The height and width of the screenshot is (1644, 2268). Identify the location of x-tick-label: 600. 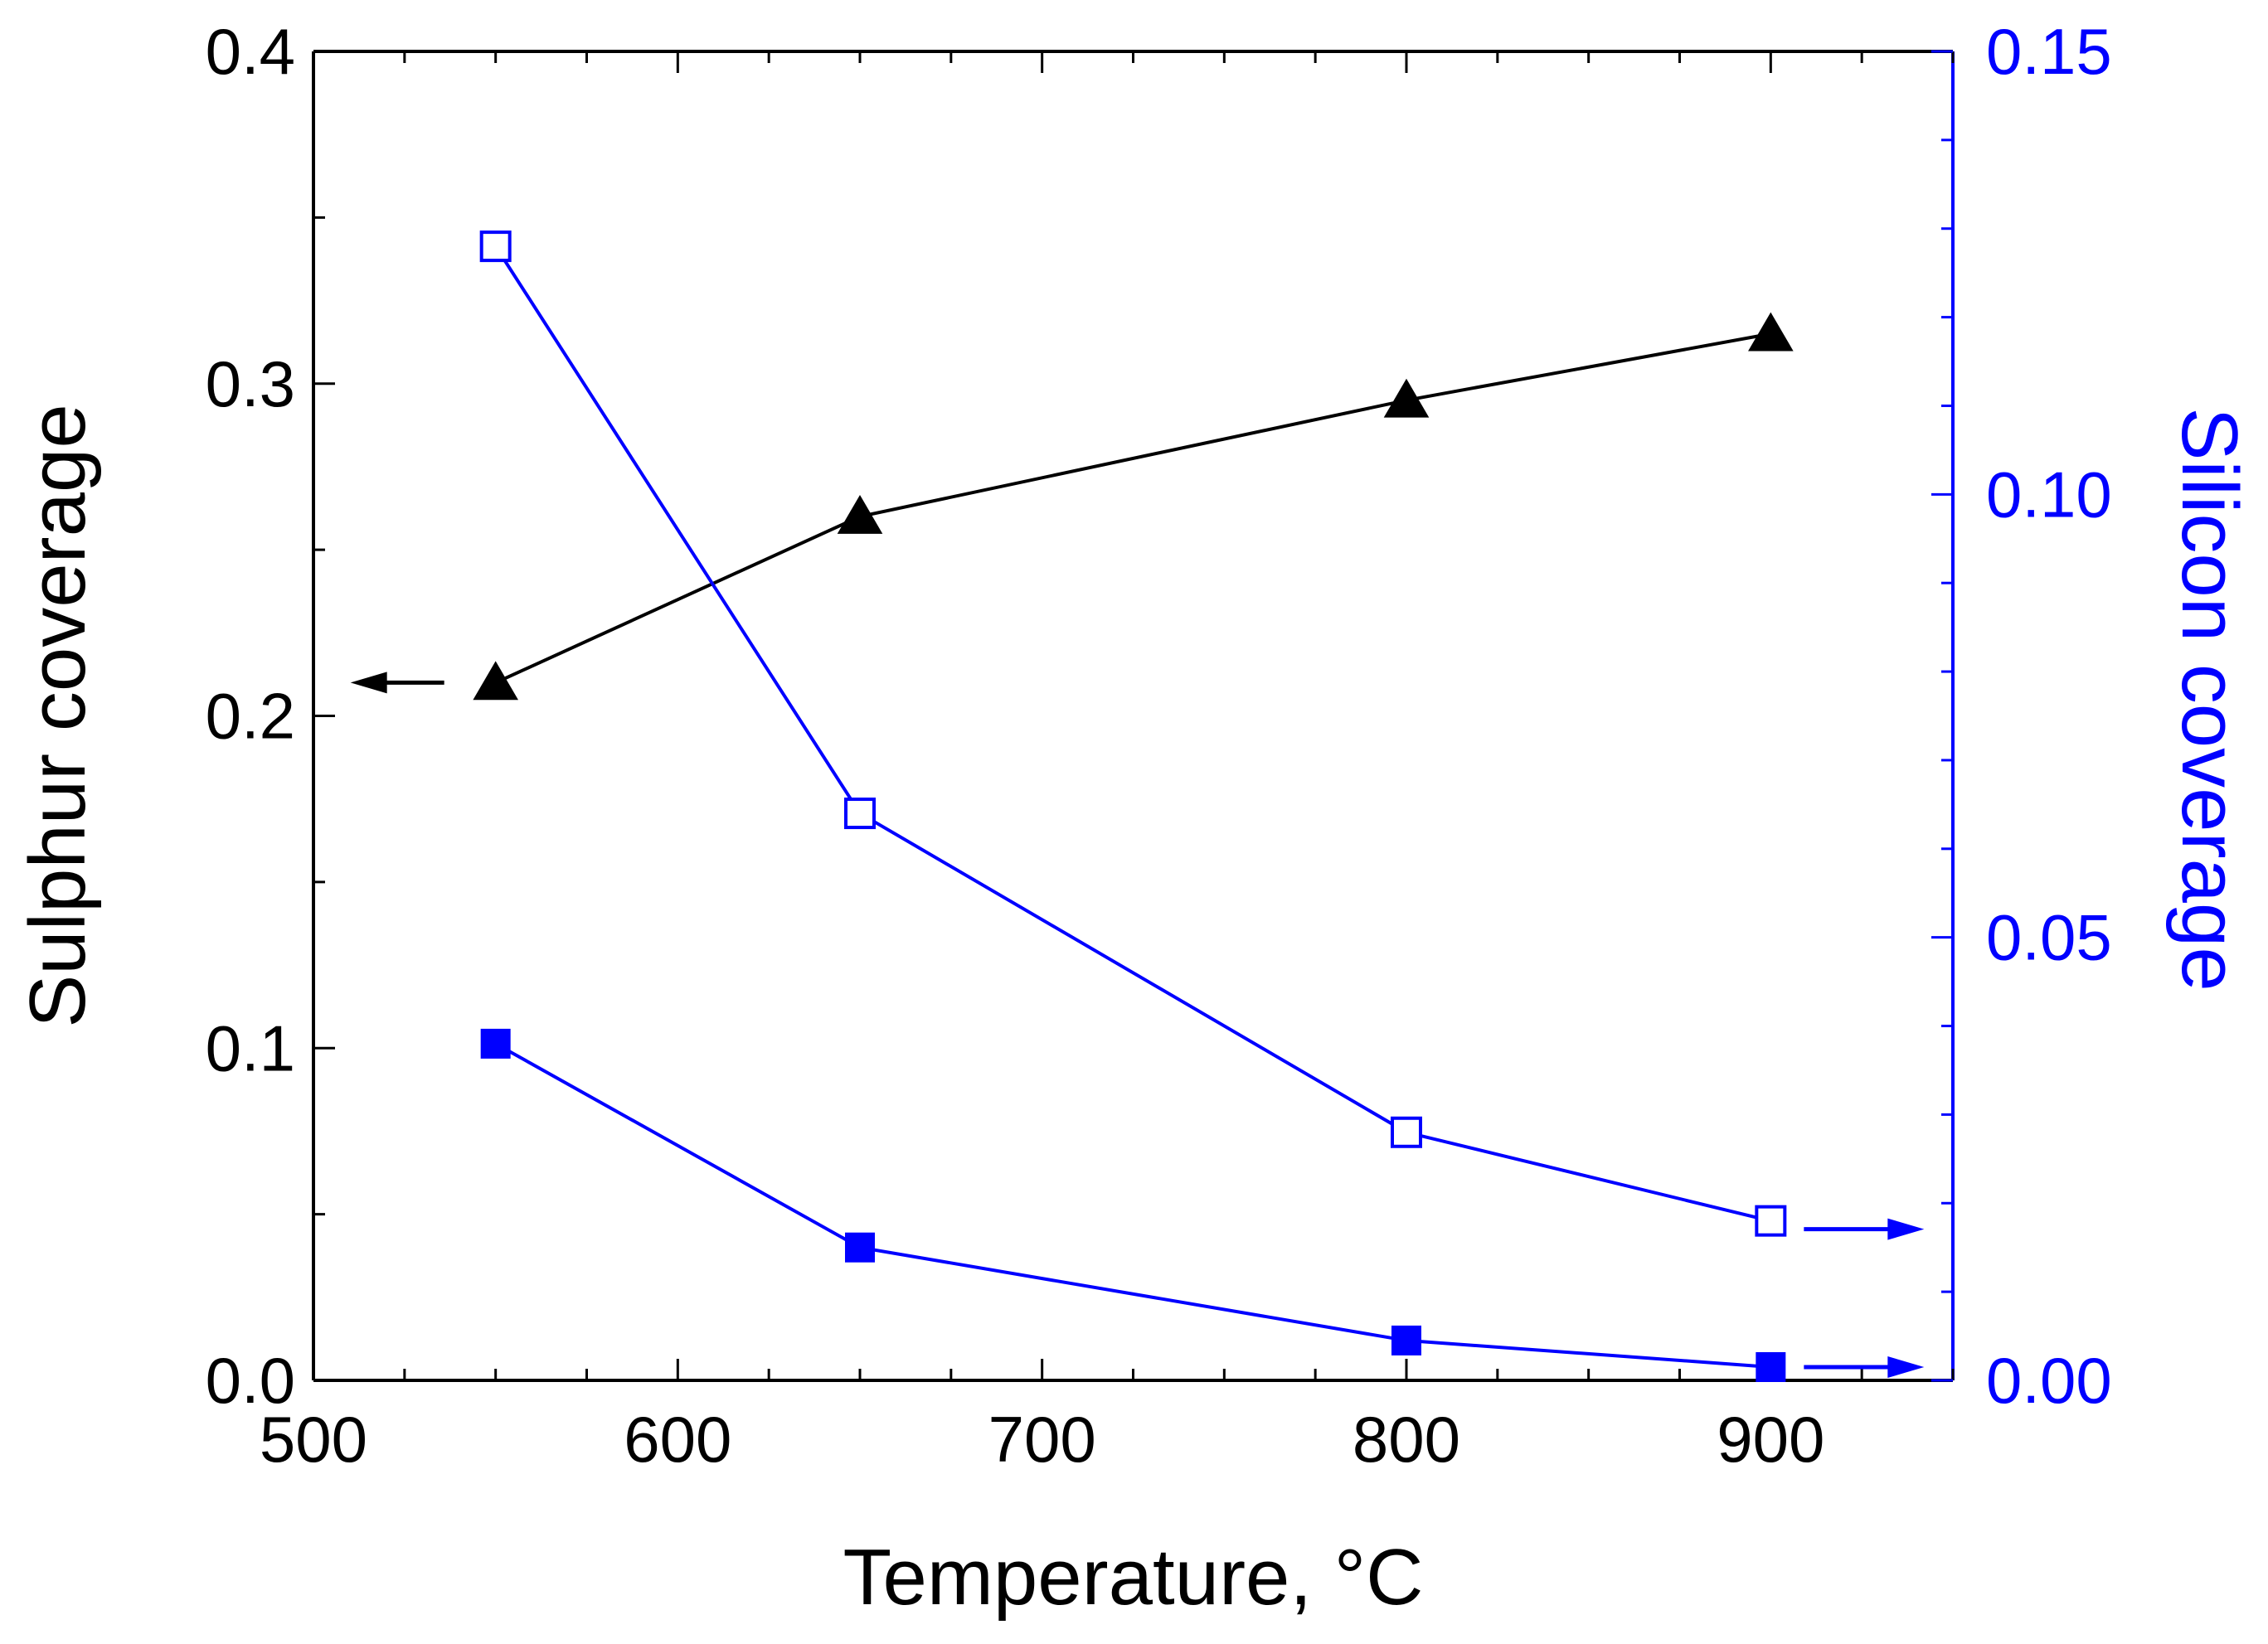
(677, 1440).